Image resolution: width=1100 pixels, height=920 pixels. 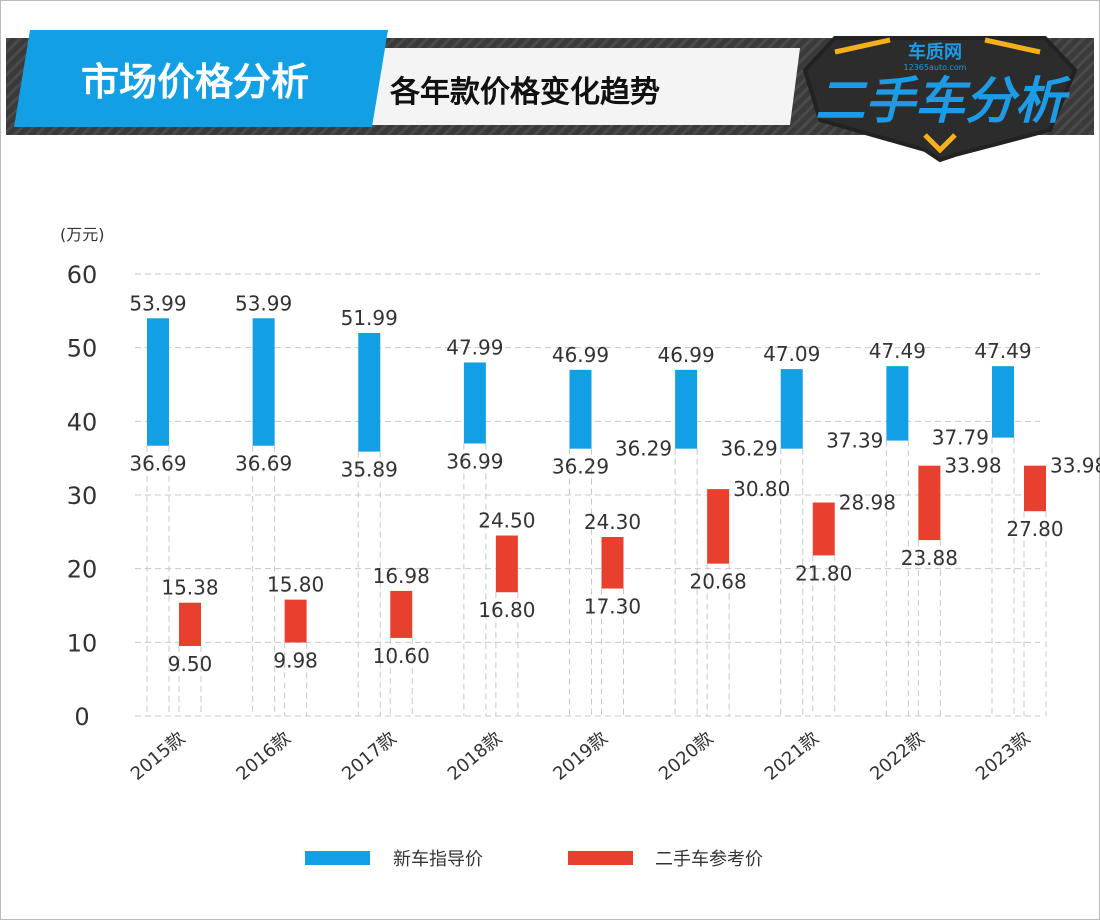 I want to click on low-value-label: 27.80, so click(x=1034, y=529).